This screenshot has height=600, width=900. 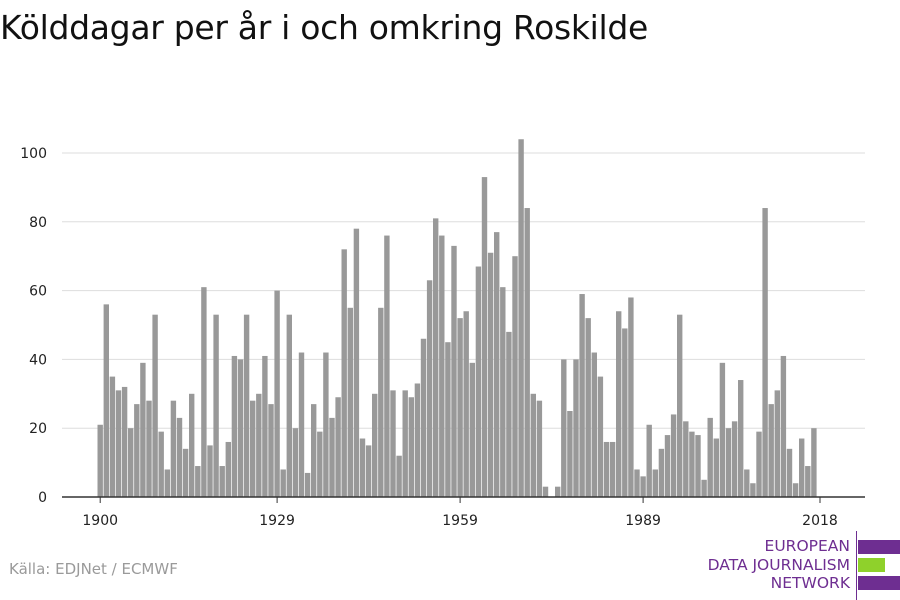 I want to click on bar-1960, so click(x=466, y=404).